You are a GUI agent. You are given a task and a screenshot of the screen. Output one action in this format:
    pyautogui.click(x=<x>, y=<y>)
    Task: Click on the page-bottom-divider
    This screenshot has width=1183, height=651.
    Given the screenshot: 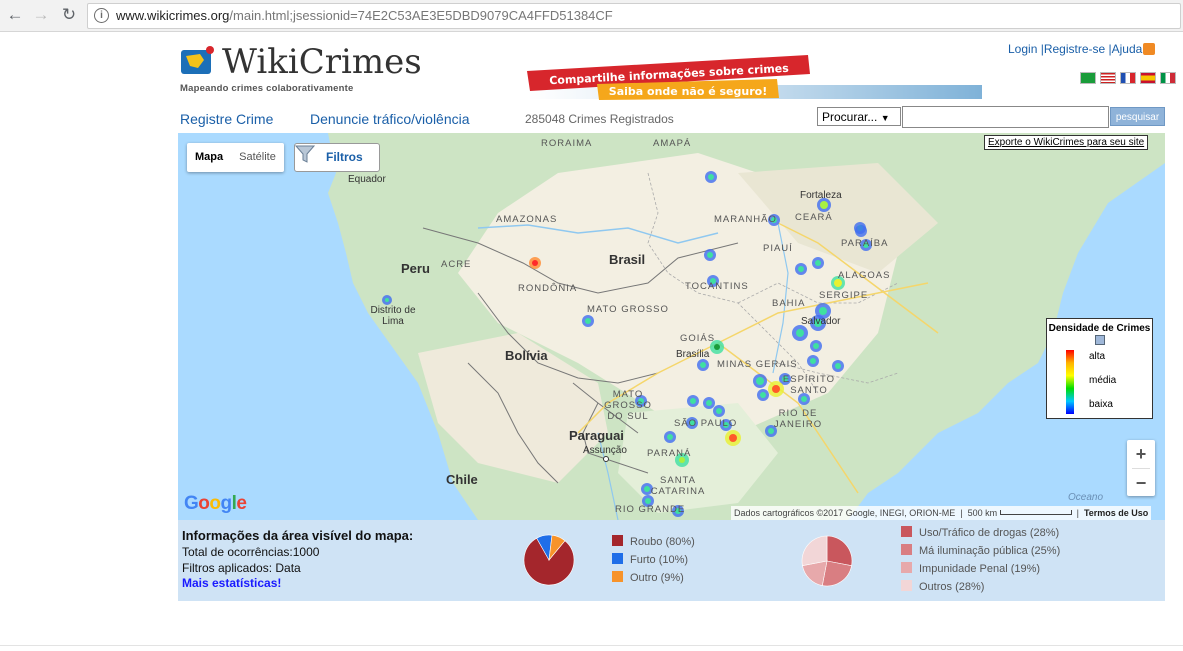 What is the action you would take?
    pyautogui.click(x=591, y=645)
    